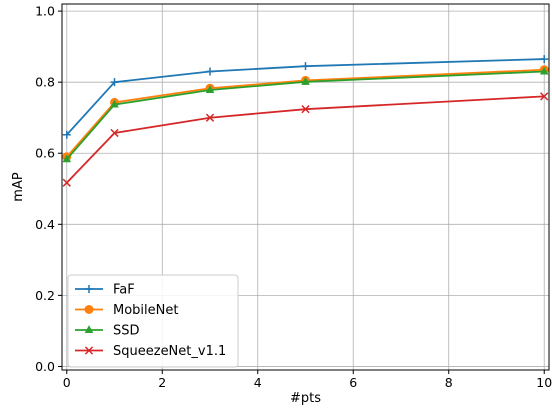  I want to click on legend-item-squeezenet-v1-1: SqueezeNet_v1.1, so click(150, 351).